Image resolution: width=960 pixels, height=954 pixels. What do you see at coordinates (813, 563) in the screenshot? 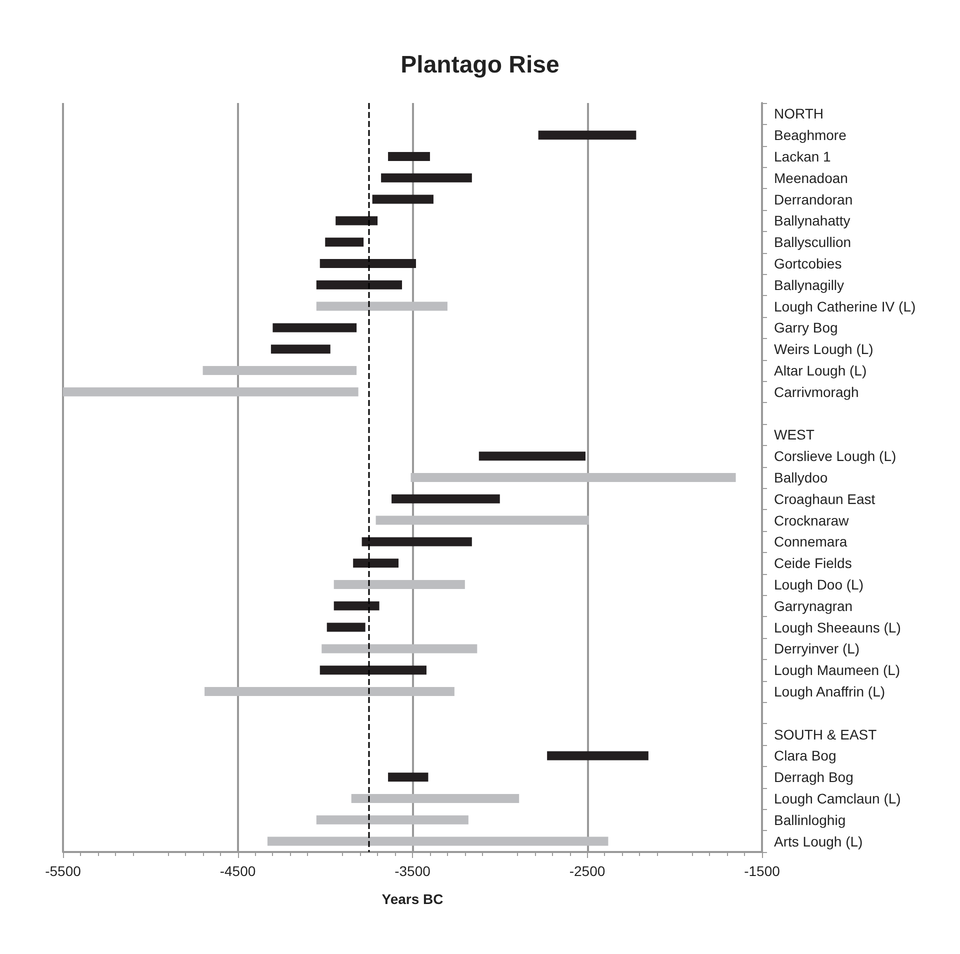
I see `y-tick-label: Ceide Fields` at bounding box center [813, 563].